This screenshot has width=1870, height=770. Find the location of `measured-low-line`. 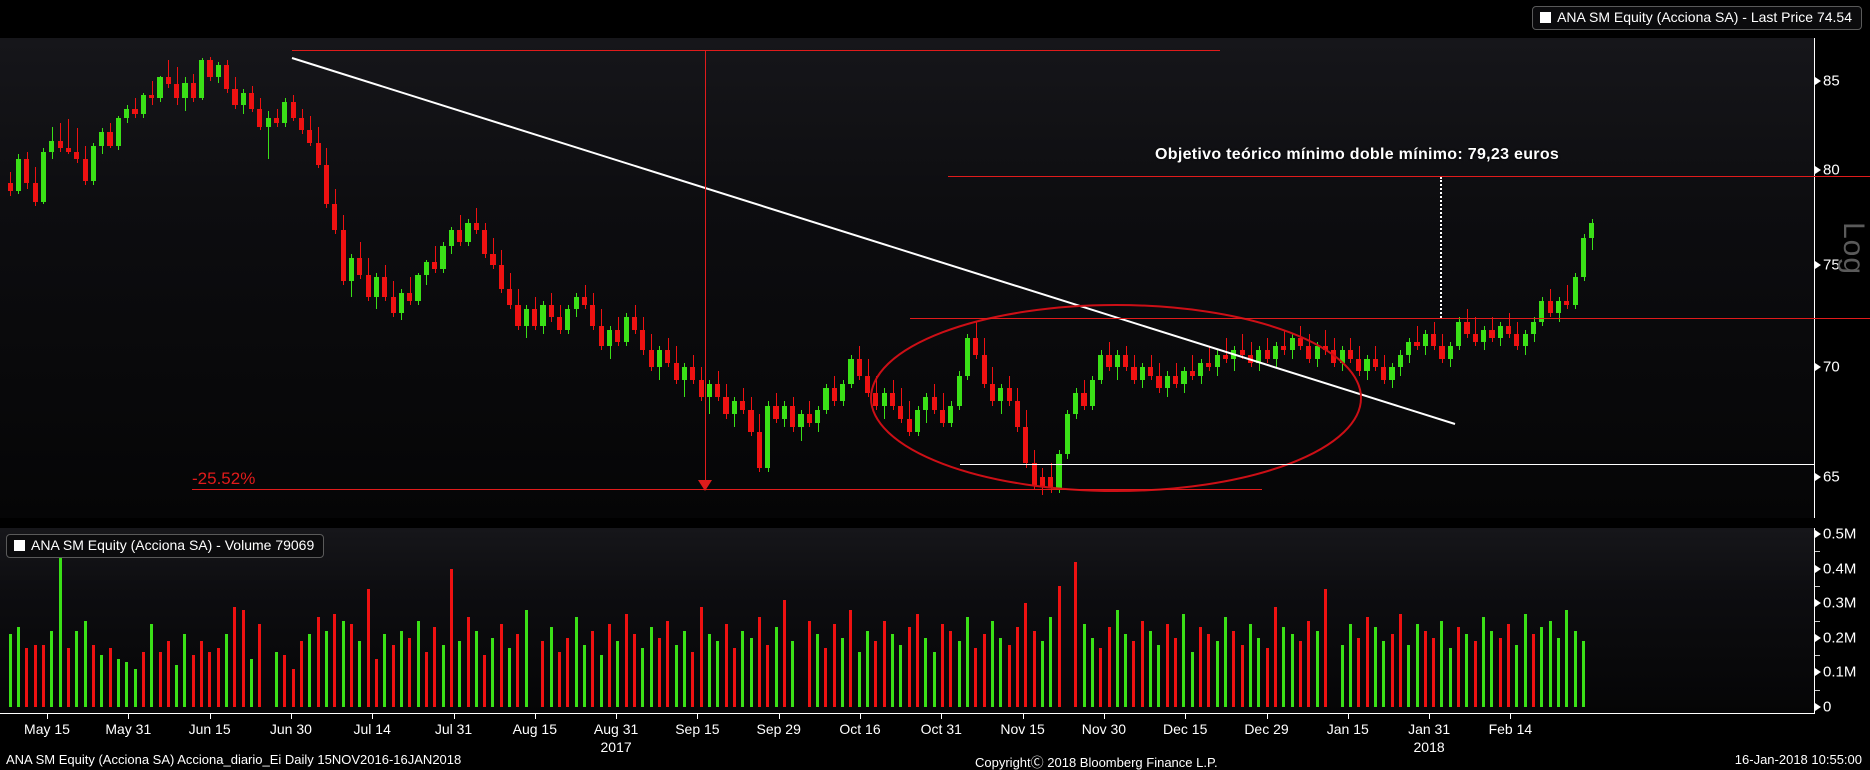

measured-low-line is located at coordinates (727, 489).